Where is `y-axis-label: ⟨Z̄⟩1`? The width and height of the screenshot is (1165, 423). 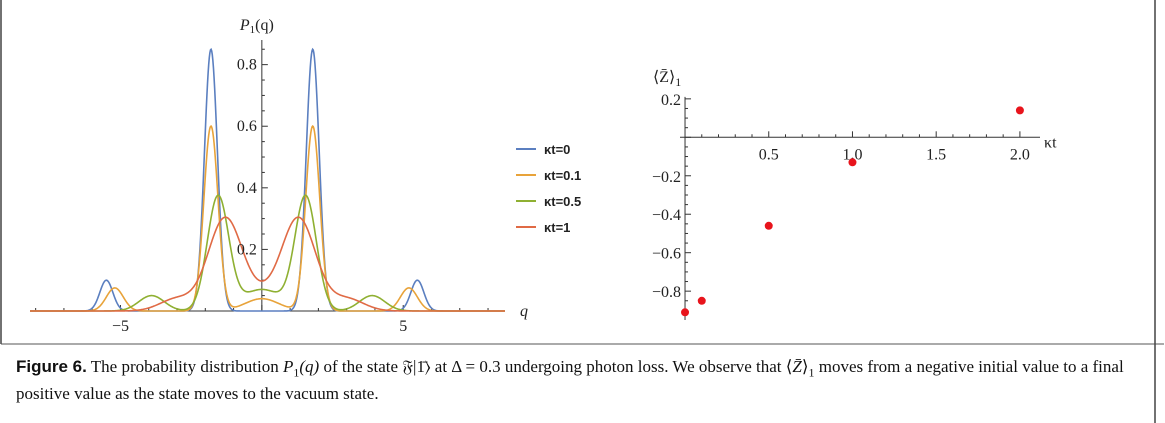 y-axis-label: ⟨Z̄⟩1 is located at coordinates (667, 79).